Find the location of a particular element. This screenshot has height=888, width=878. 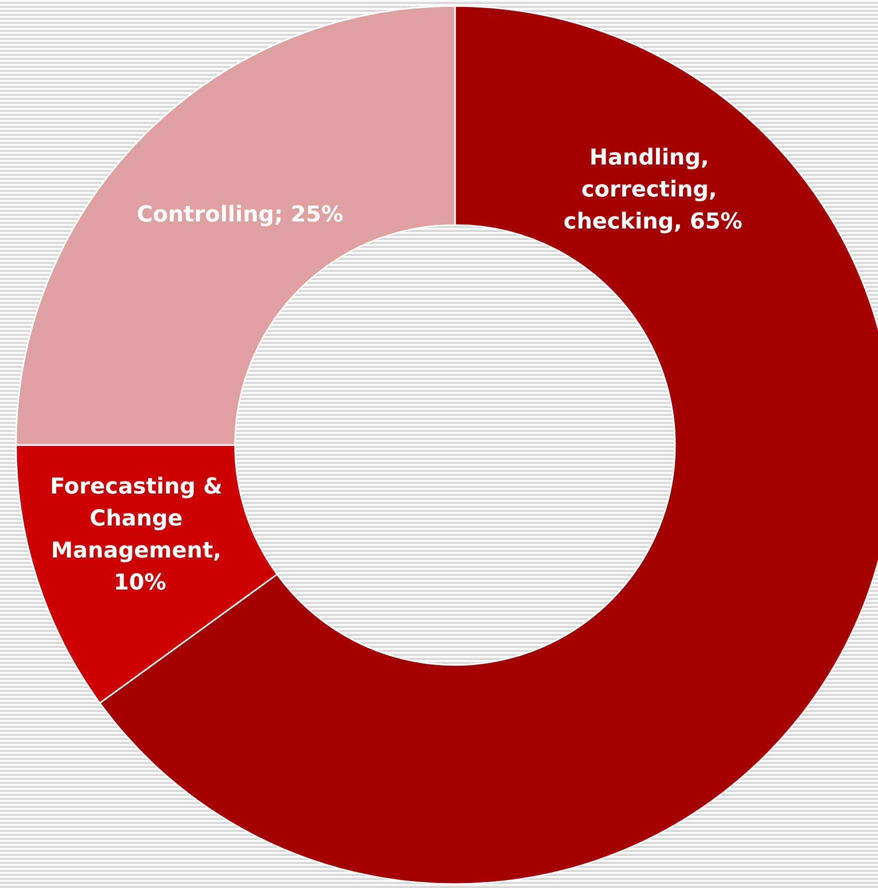

slice-label: Handling, correcting, checking, 65% is located at coordinates (653, 190).